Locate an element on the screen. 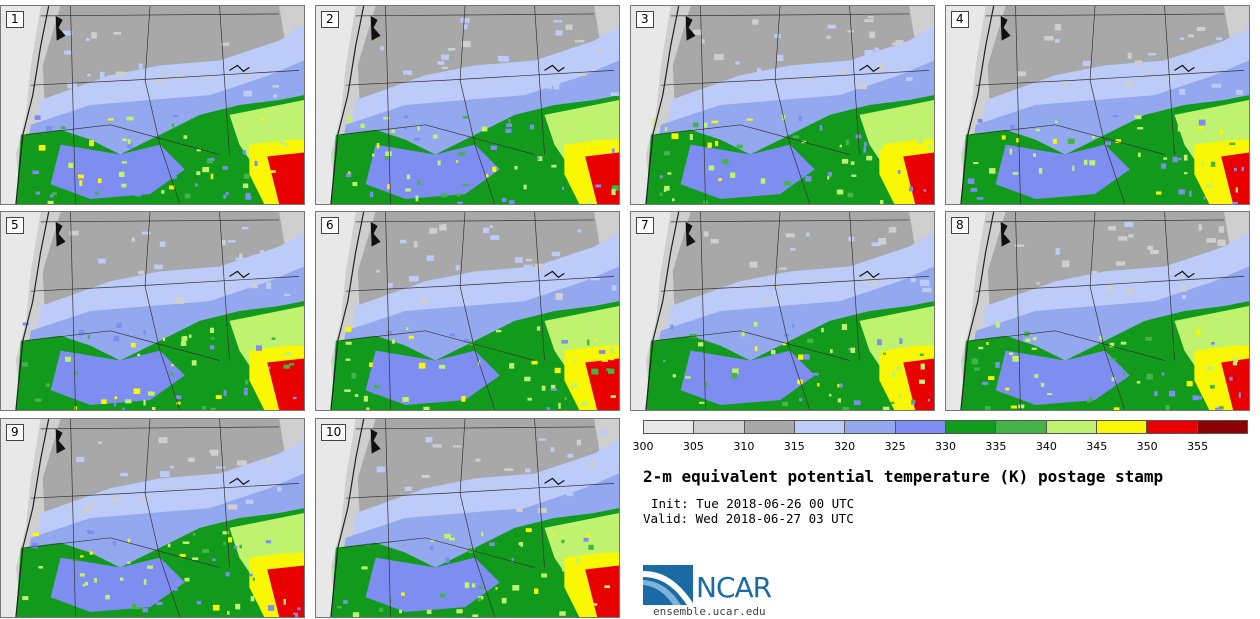 The width and height of the screenshot is (1260, 619). member-panel-7: 7 is located at coordinates (782, 311).